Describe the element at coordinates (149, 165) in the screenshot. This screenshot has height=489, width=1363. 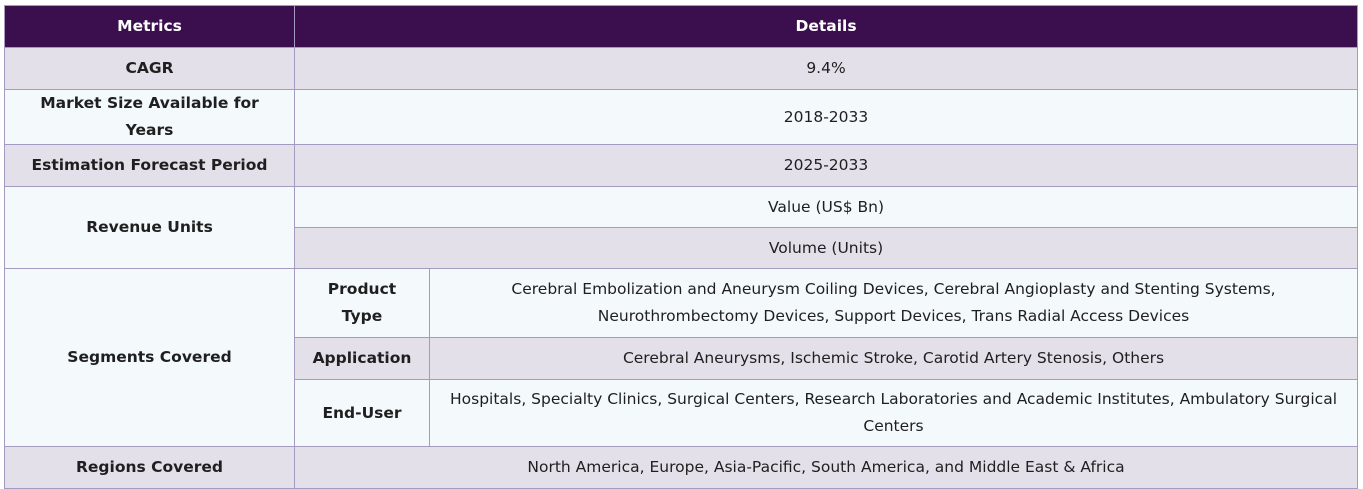
I see `metric-label-forecast: Estimation Forecast Period` at that location.